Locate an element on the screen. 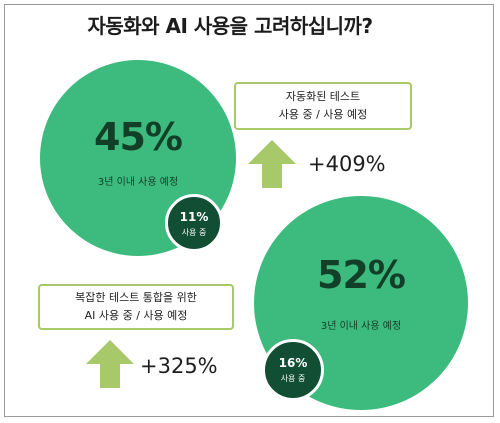 Image resolution: width=500 pixels, height=423 pixels. planned-label-ai: 3년 이내 사용 예정 is located at coordinates (361, 326).